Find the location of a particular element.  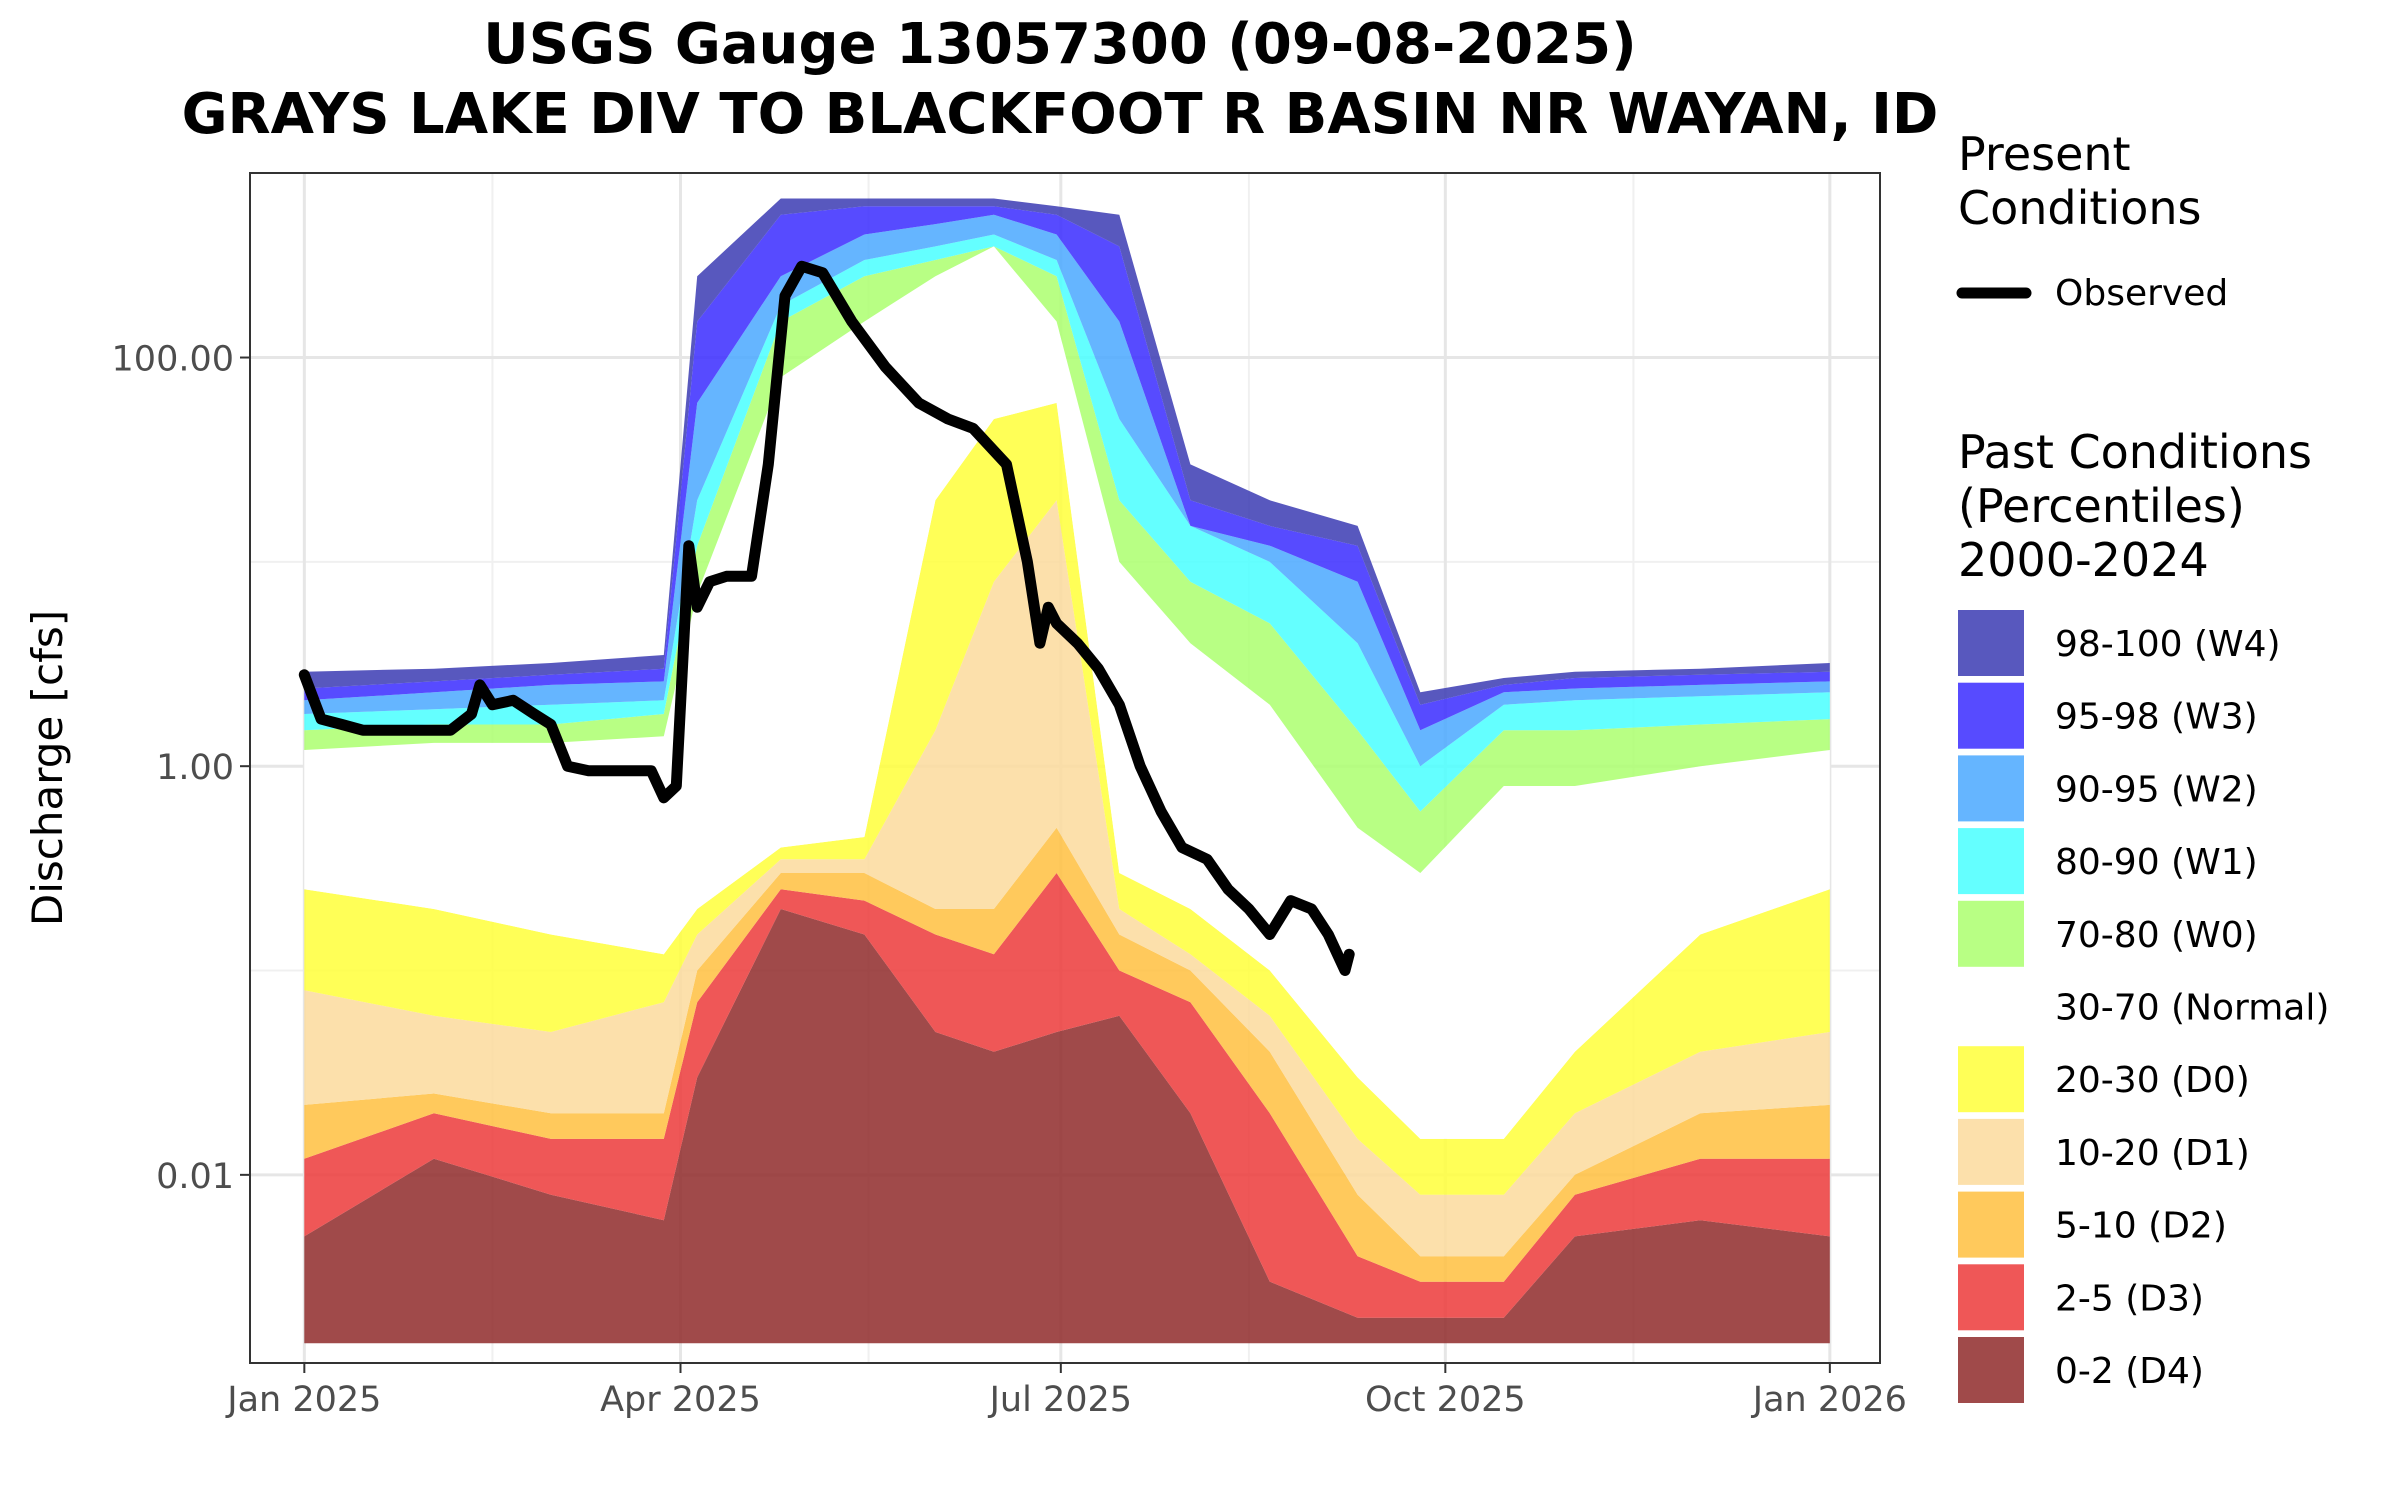

legend-swatch-5-10-d2 is located at coordinates (1991, 1224).